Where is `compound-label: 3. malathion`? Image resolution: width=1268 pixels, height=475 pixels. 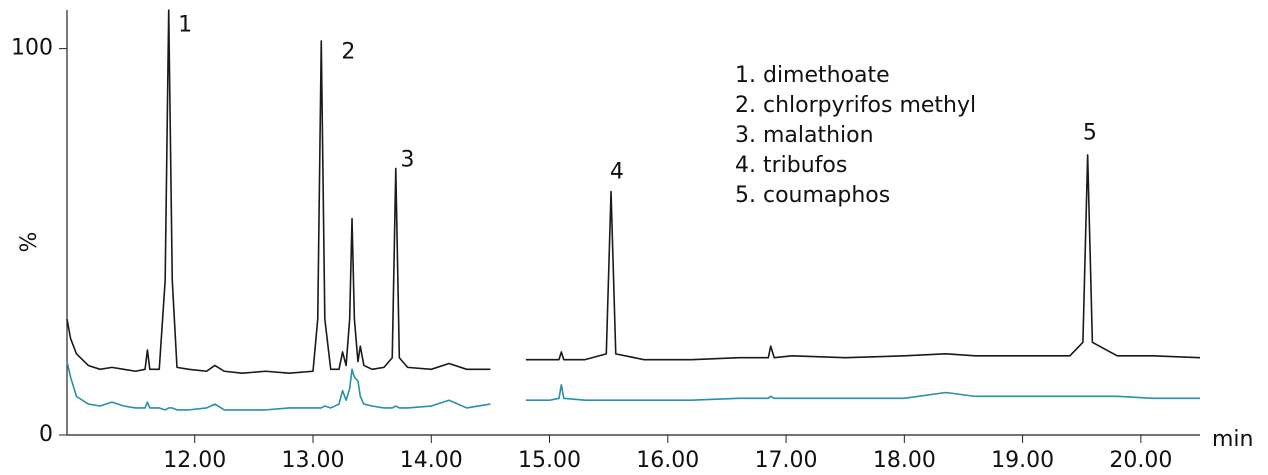
compound-label: 3. malathion is located at coordinates (804, 135).